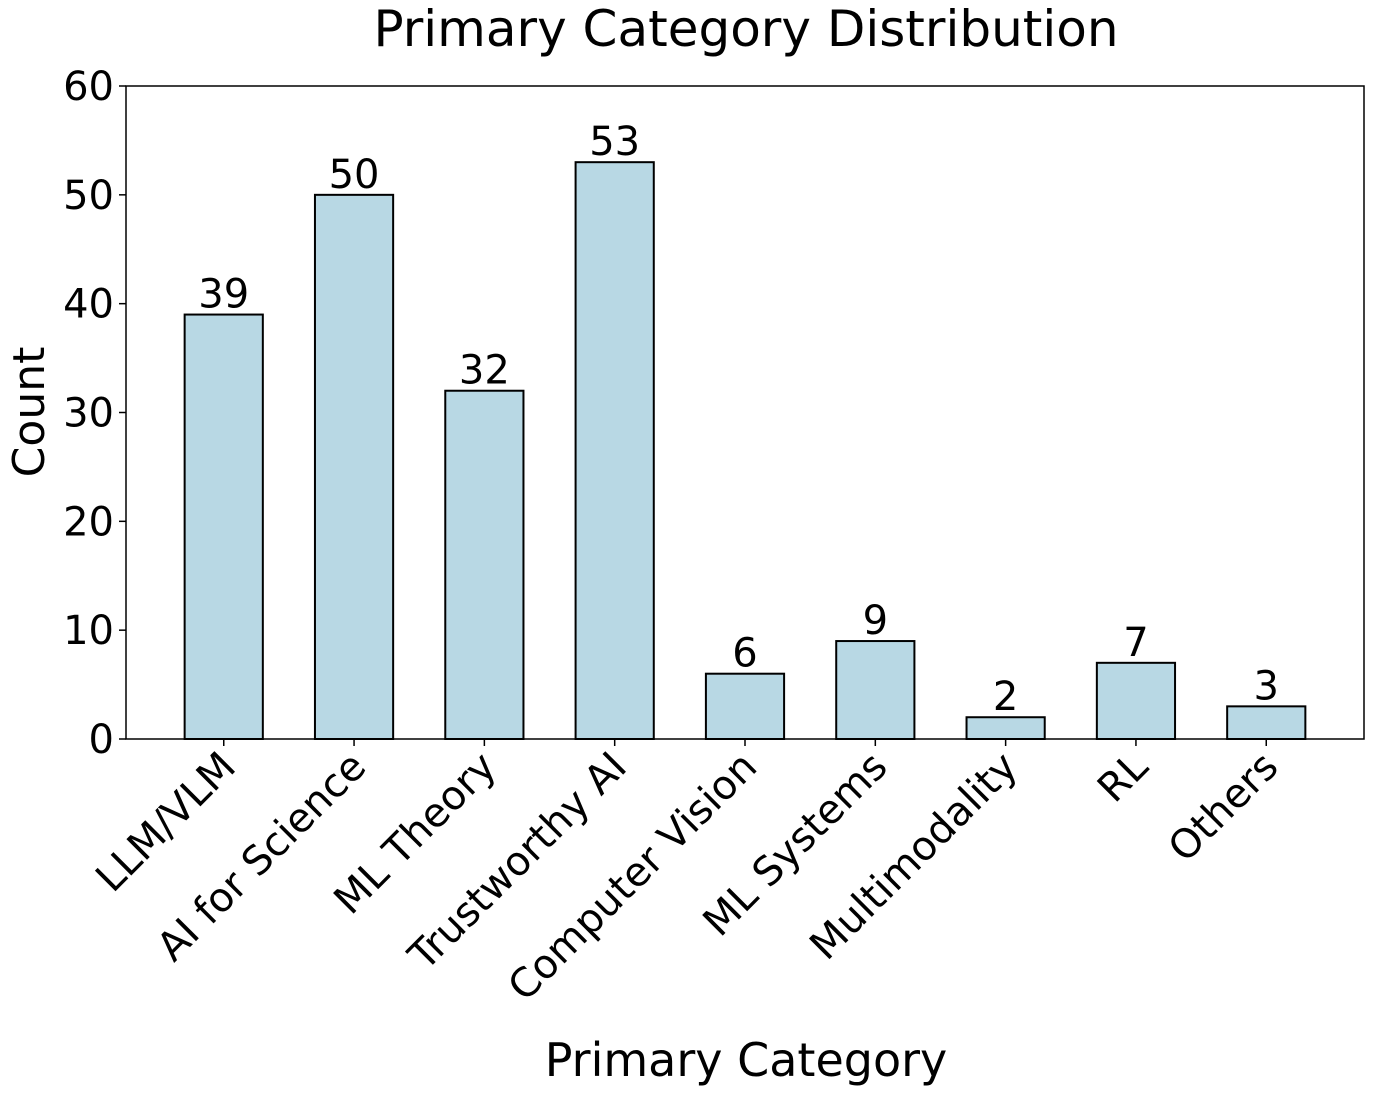  Describe the element at coordinates (1123, 777) in the screenshot. I see `x-tick-label: RL` at that location.